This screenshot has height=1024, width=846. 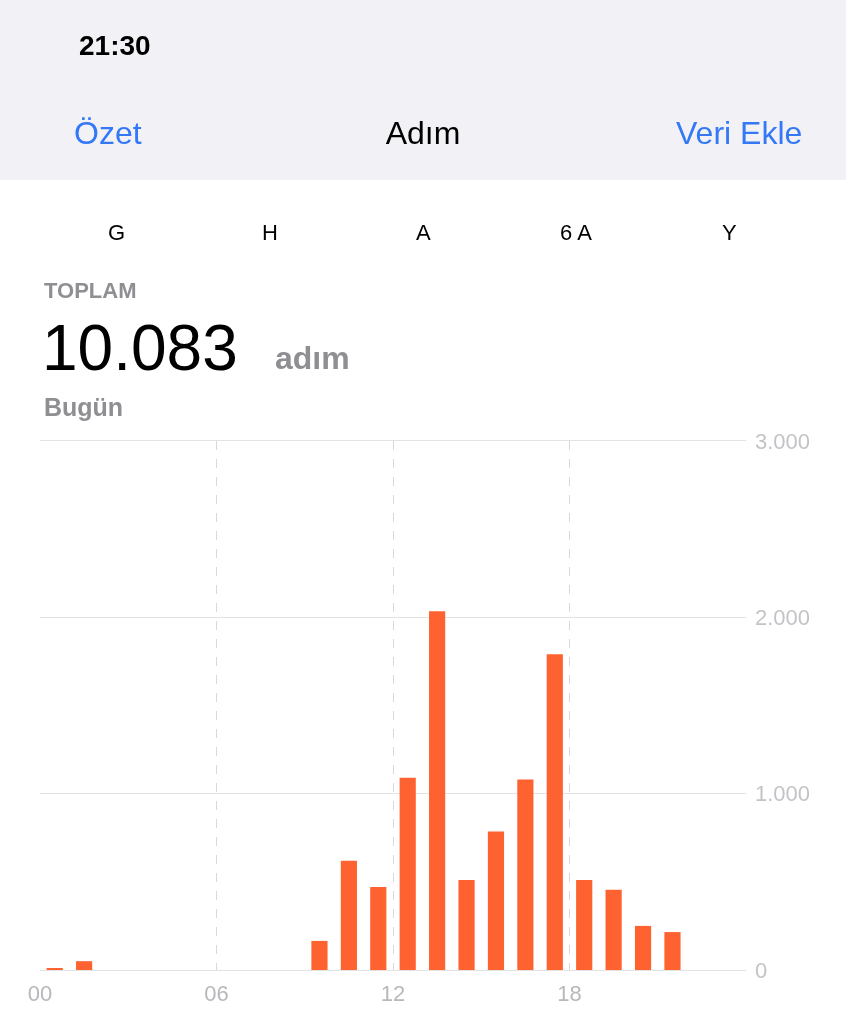 I want to click on text: 21:30, so click(x=115, y=45).